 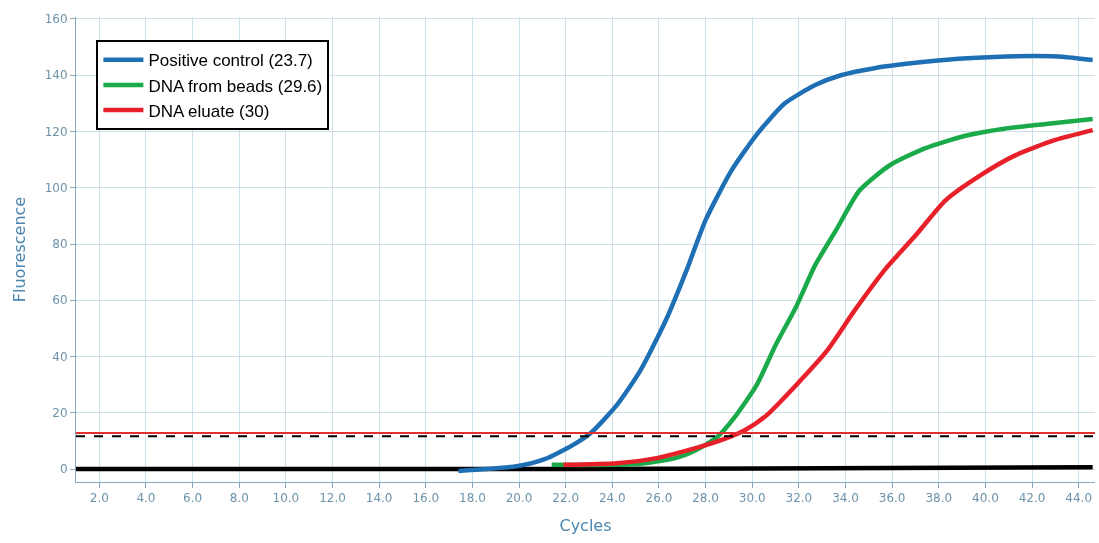 I want to click on y-tick-label: 100, so click(x=56, y=187).